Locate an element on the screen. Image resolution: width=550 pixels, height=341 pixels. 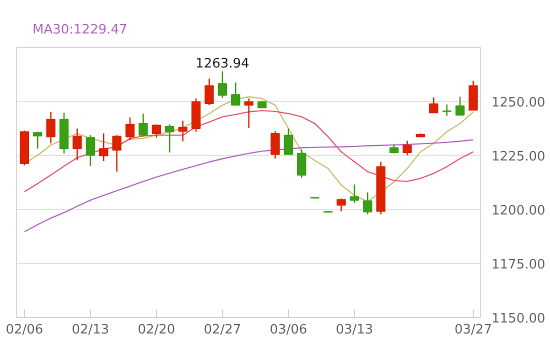
x-tick-label: 02/06 is located at coordinates (25, 330).